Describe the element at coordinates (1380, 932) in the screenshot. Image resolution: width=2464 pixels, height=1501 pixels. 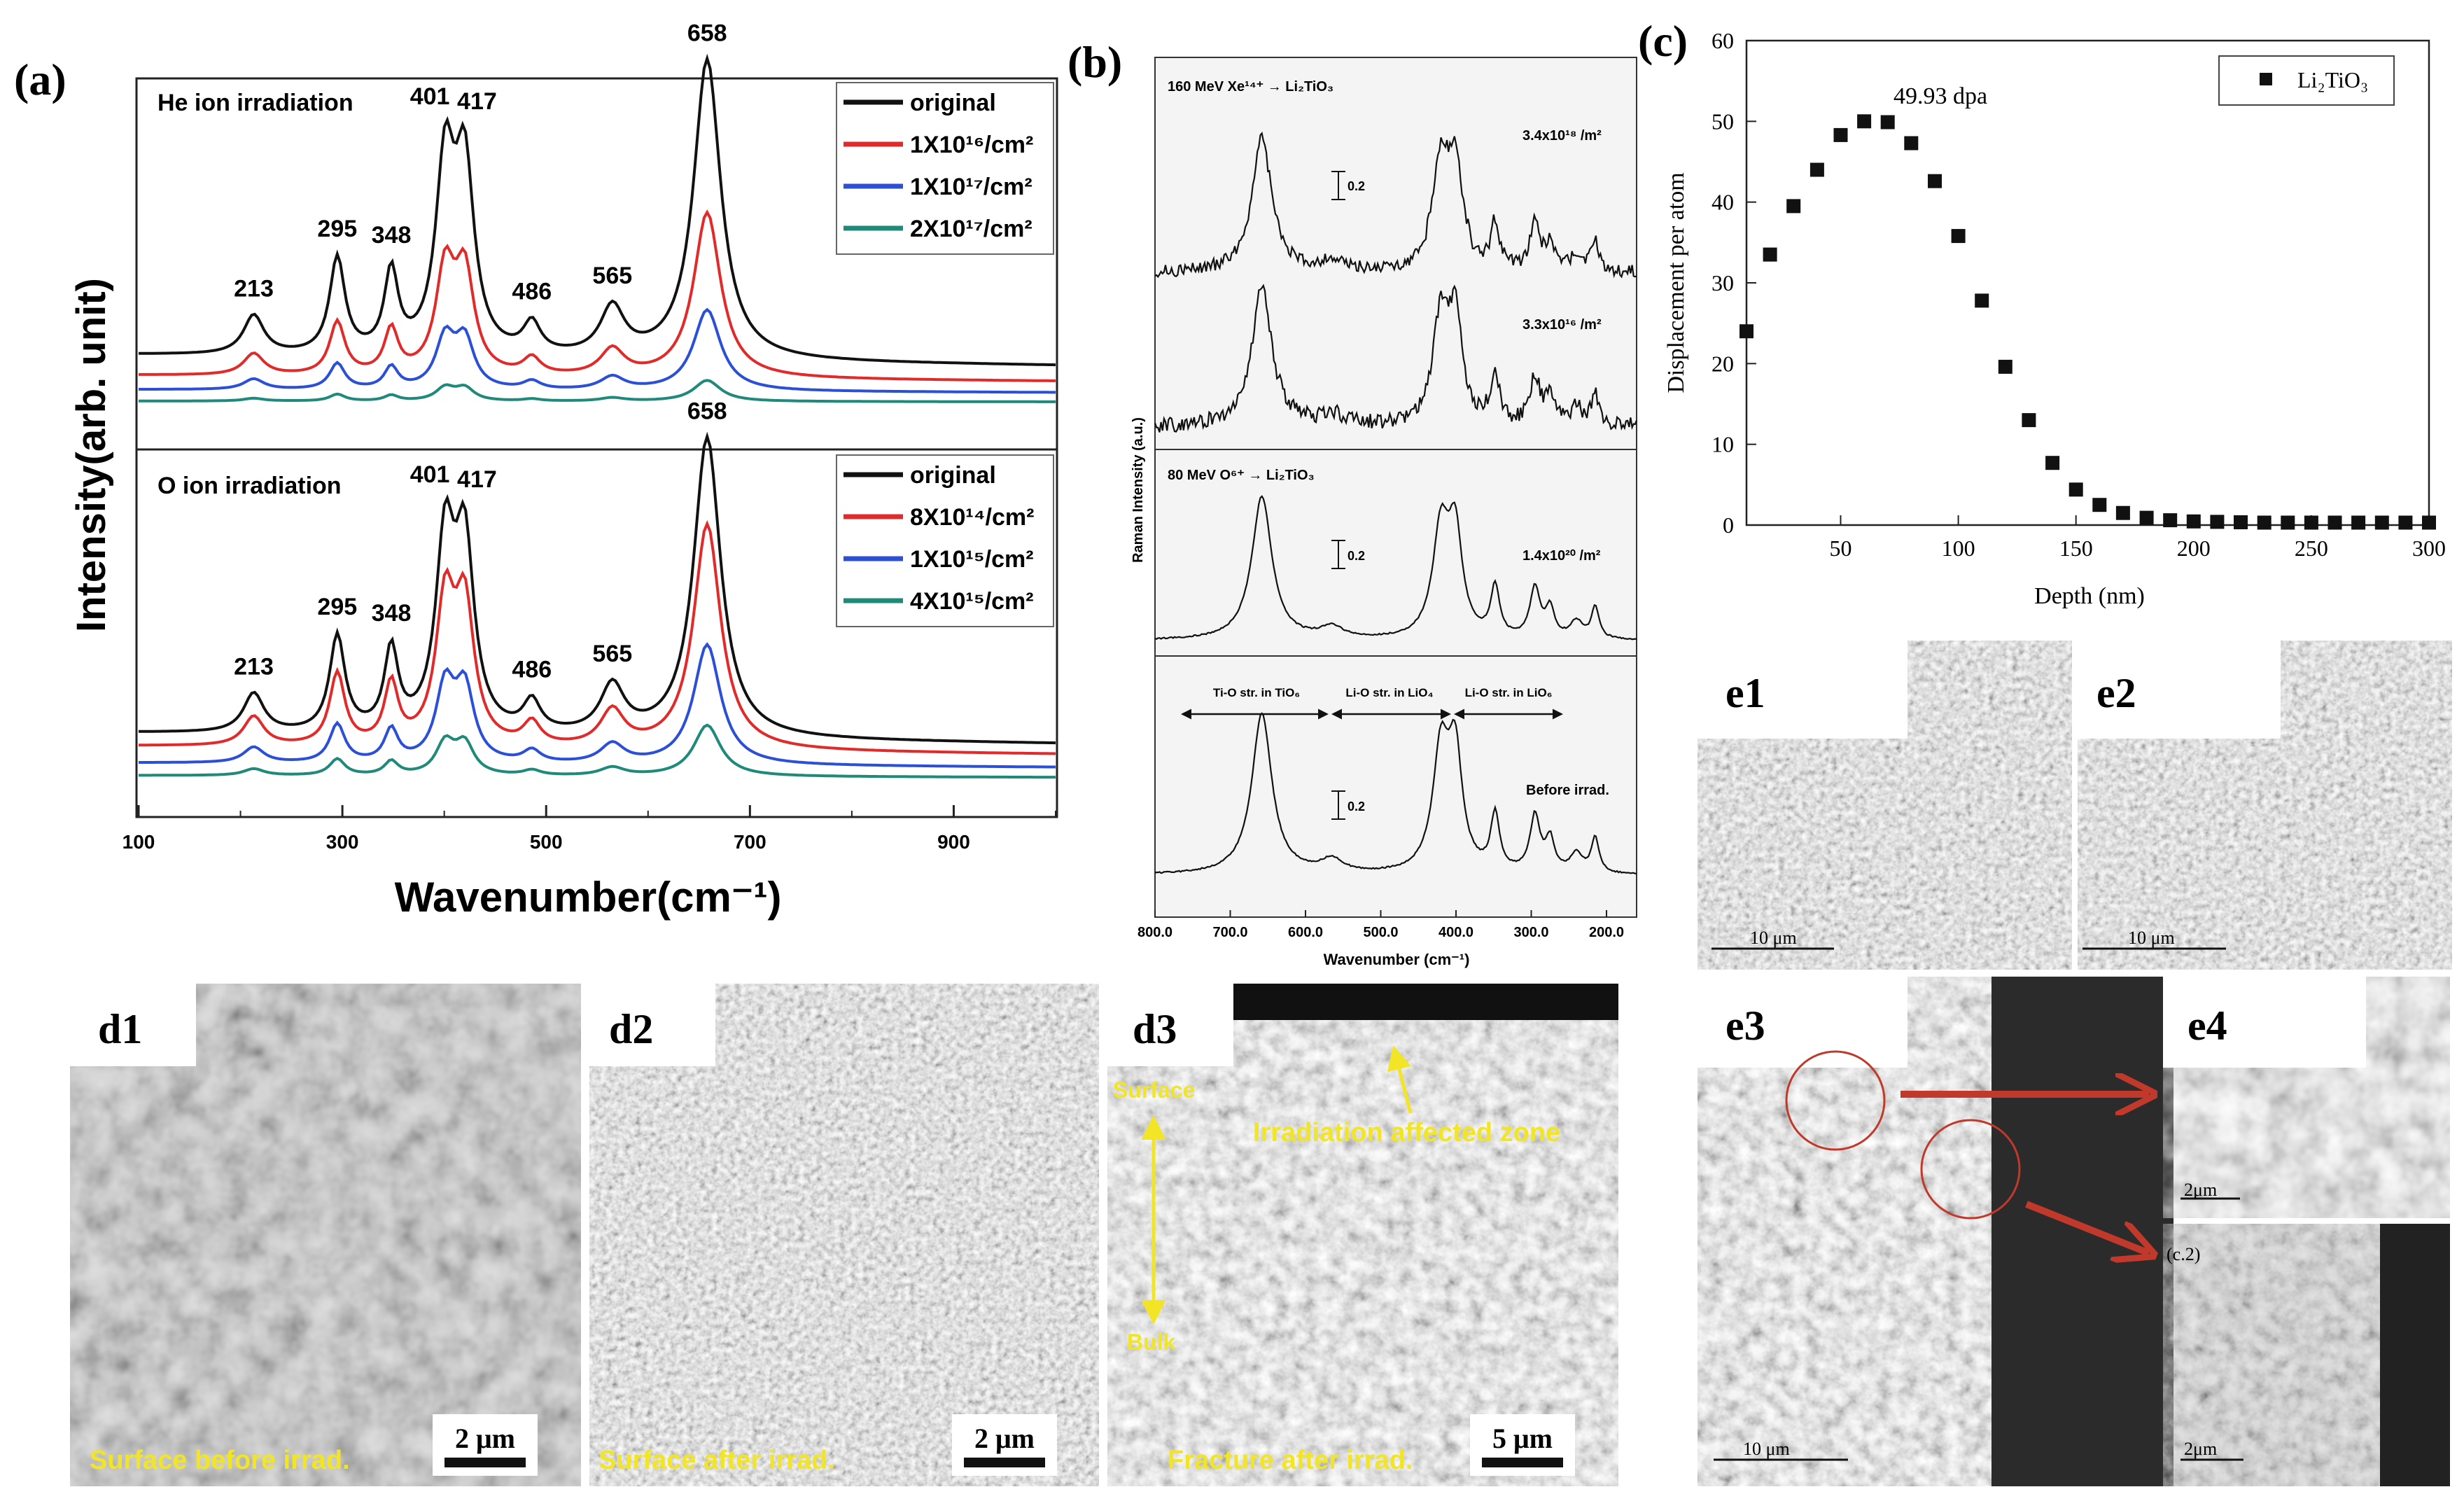
I see `b-x-tick-label: 500.0` at that location.